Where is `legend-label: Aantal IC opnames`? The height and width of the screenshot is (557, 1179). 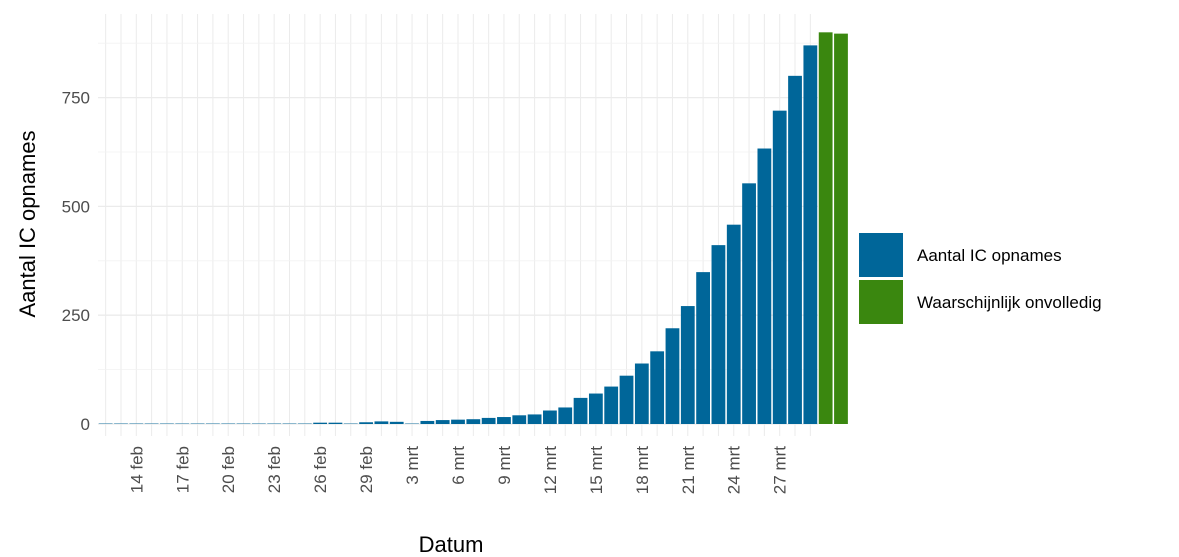 legend-label: Aantal IC opnames is located at coordinates (989, 255).